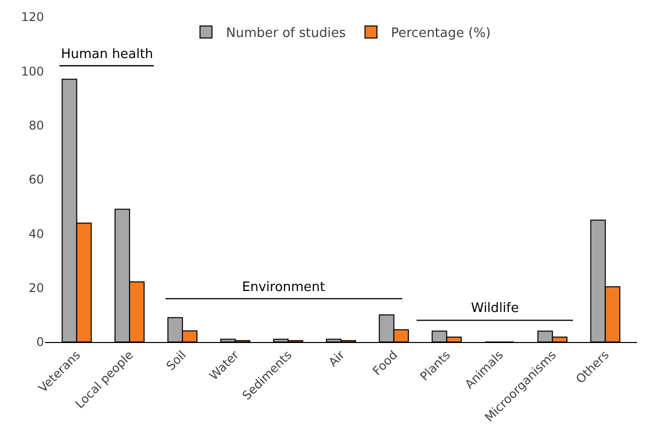  What do you see at coordinates (284, 287) in the screenshot?
I see `annotation: Environment` at bounding box center [284, 287].